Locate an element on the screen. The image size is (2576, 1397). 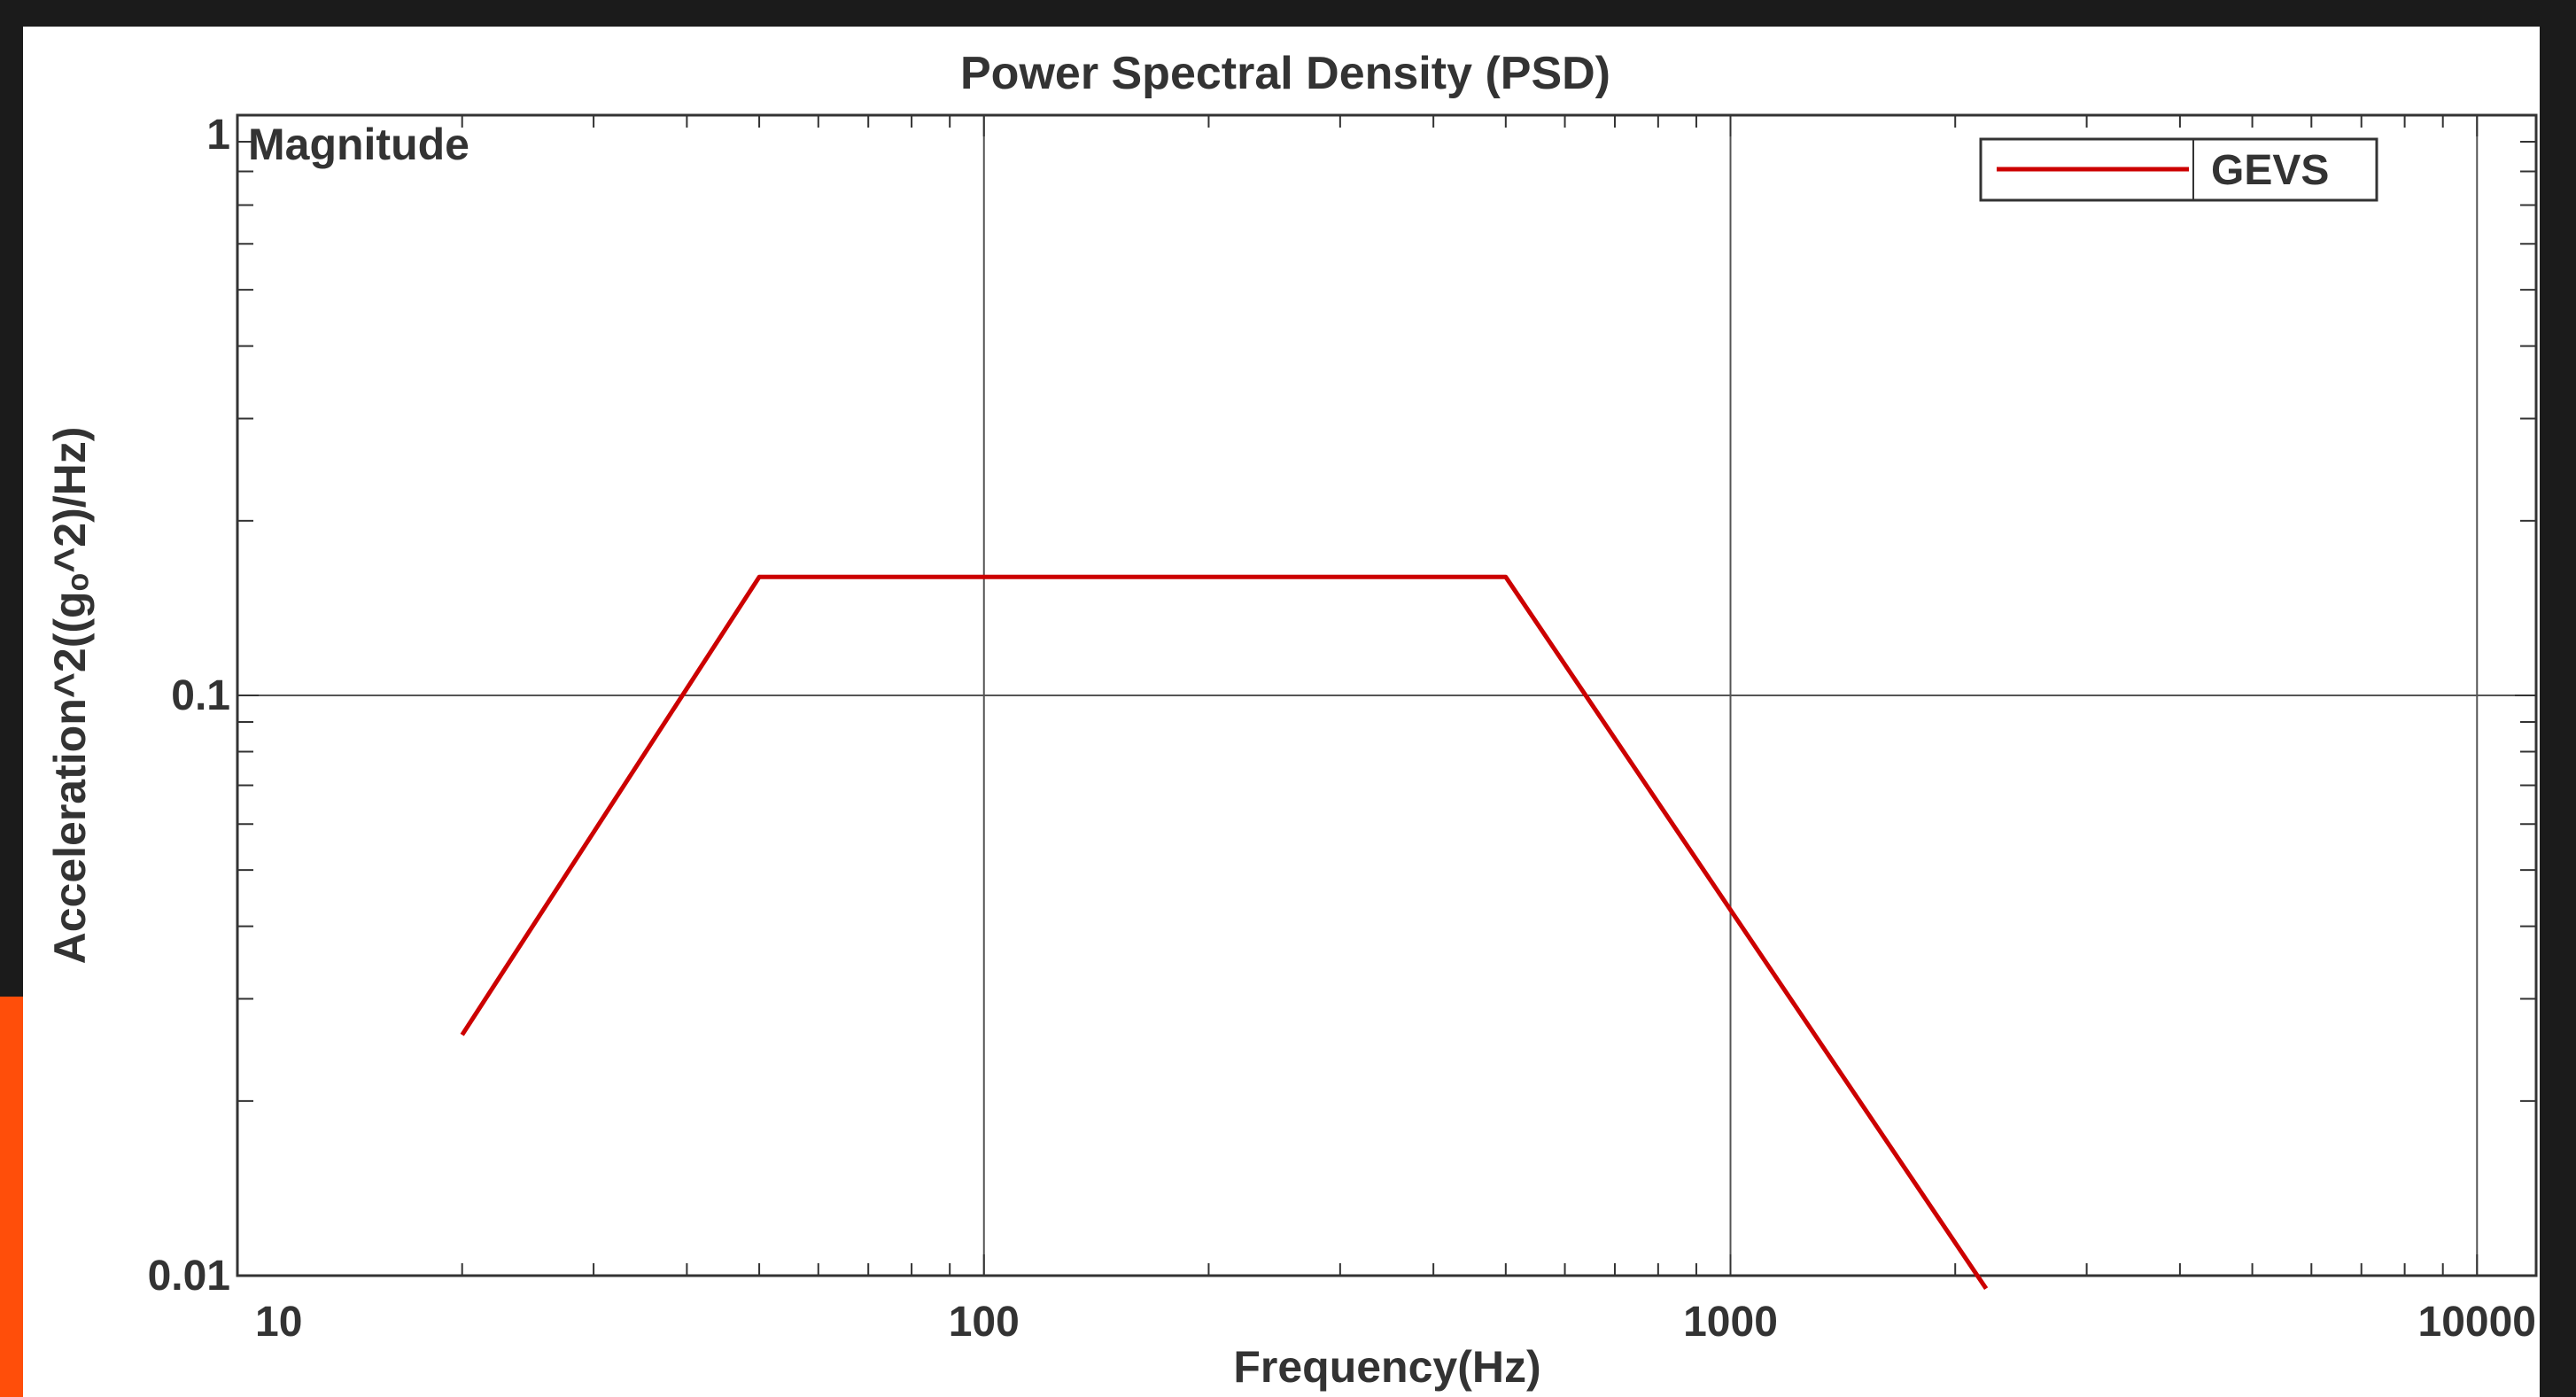
legend-label-gevs: GEVS is located at coordinates (2270, 170).